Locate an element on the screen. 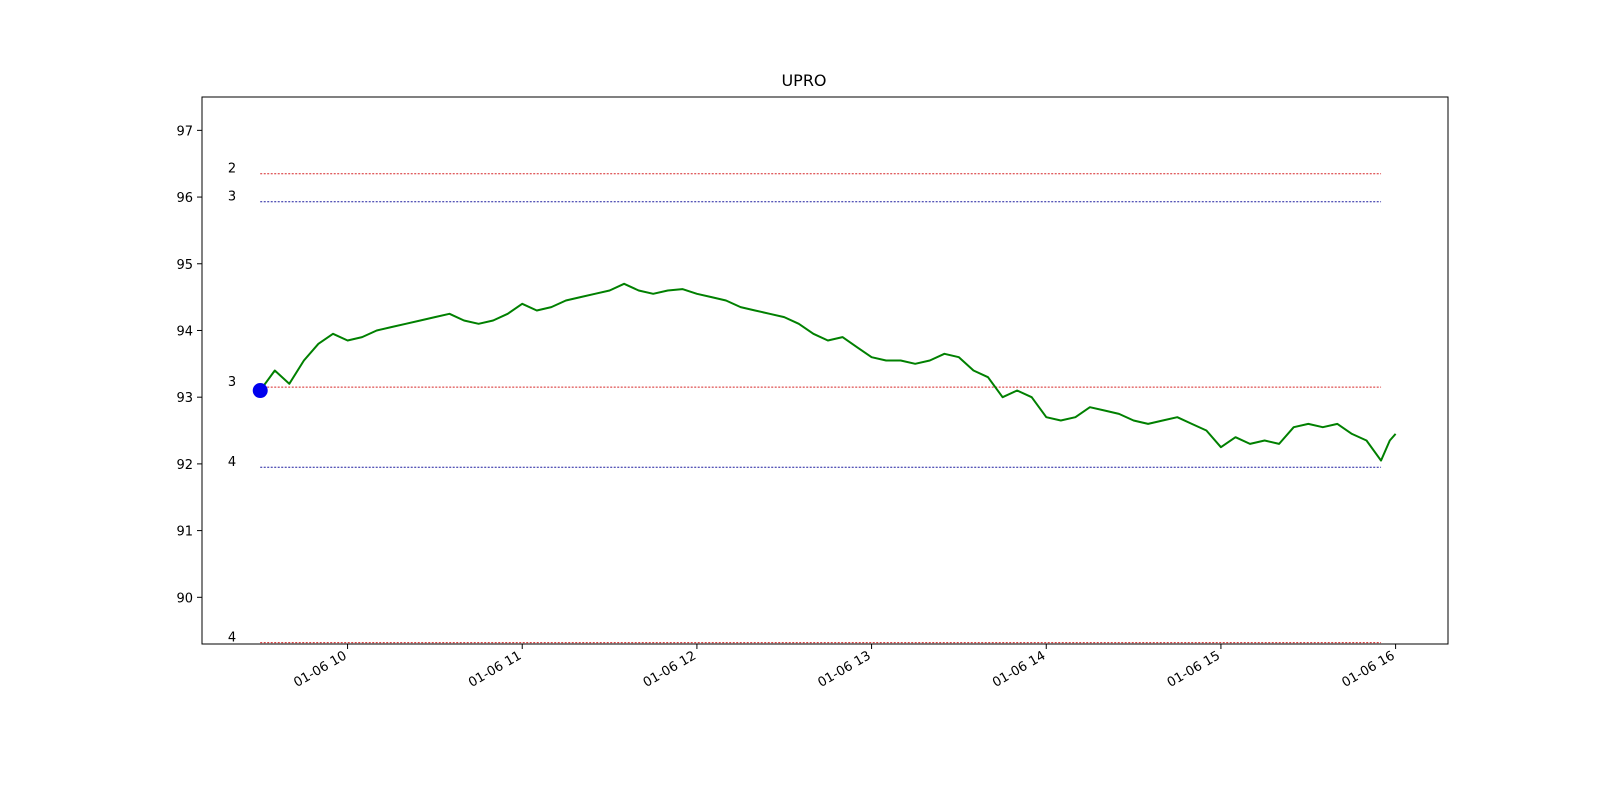 Image resolution: width=1600 pixels, height=800 pixels. y-tick-label-95: 95 is located at coordinates (184, 265).